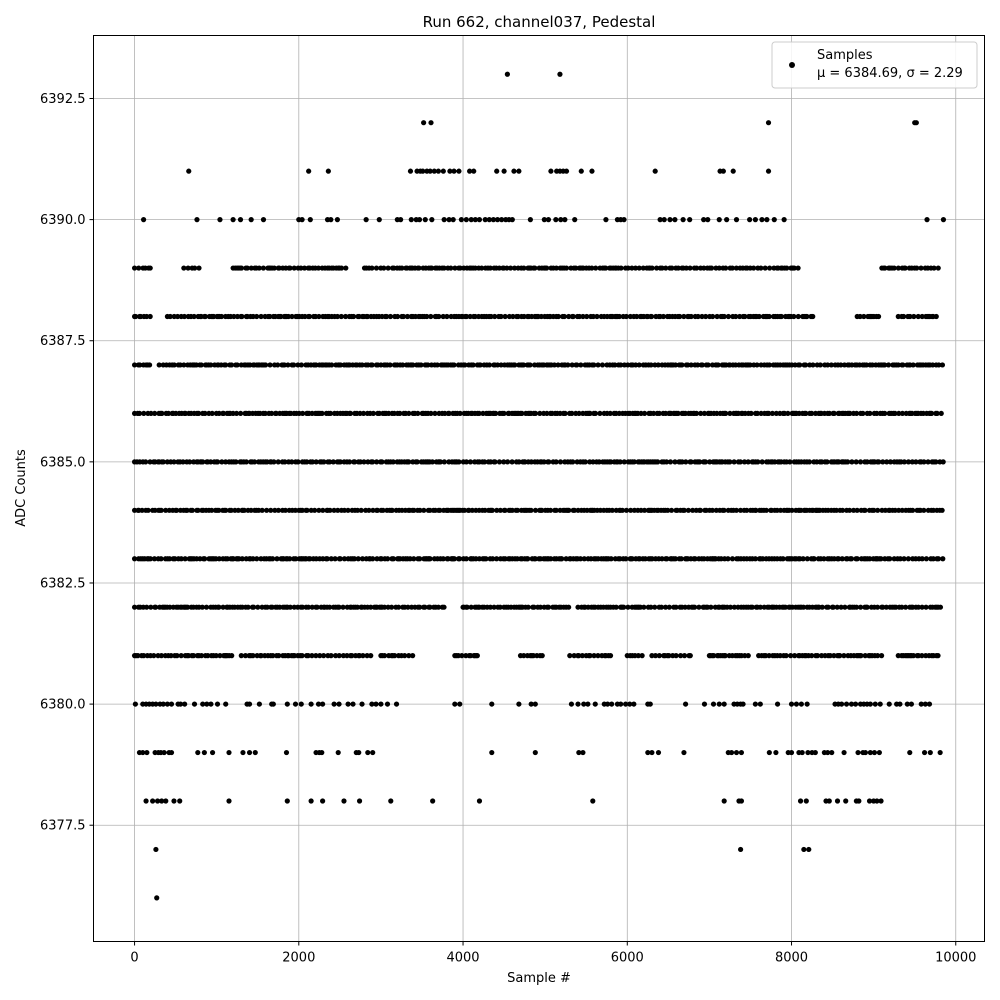  I want to click on y-tick-label: 6387.5, so click(63, 341).